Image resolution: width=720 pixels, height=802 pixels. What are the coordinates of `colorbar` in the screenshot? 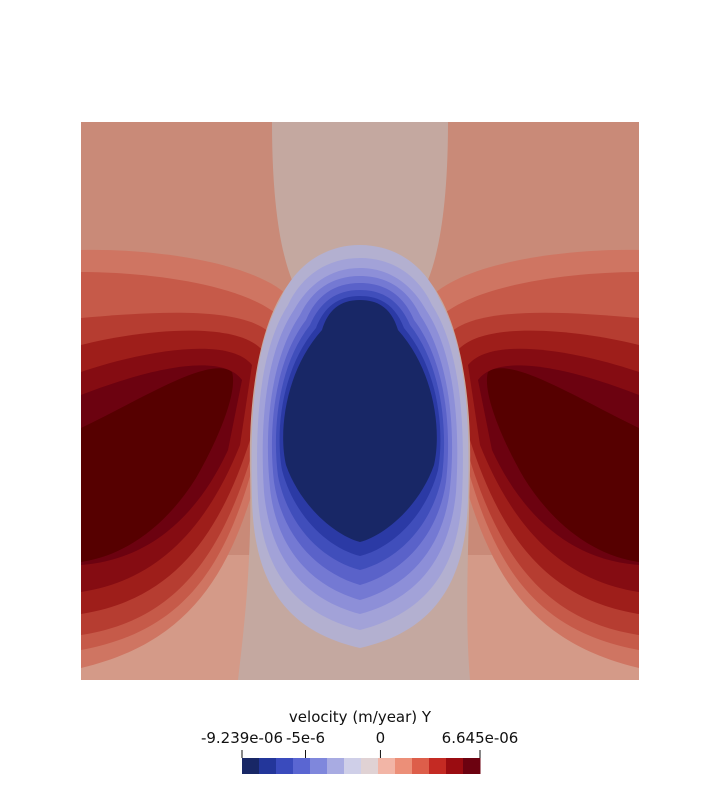 It's located at (361, 762).